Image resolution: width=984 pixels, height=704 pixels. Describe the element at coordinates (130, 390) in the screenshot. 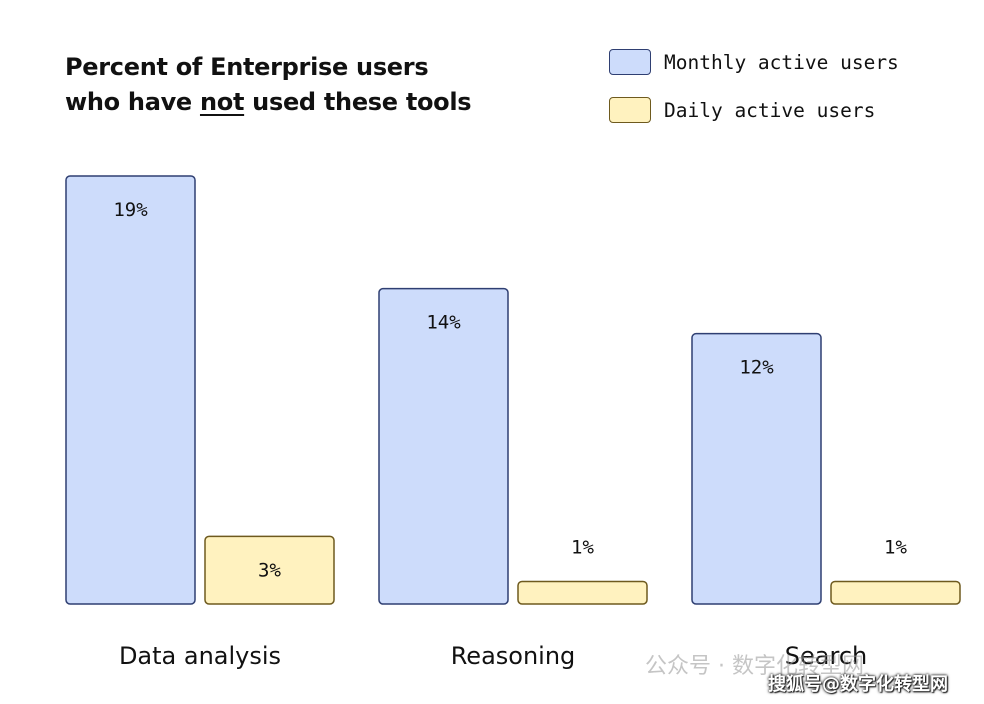

I see `bar-monthly-data-analysis` at that location.